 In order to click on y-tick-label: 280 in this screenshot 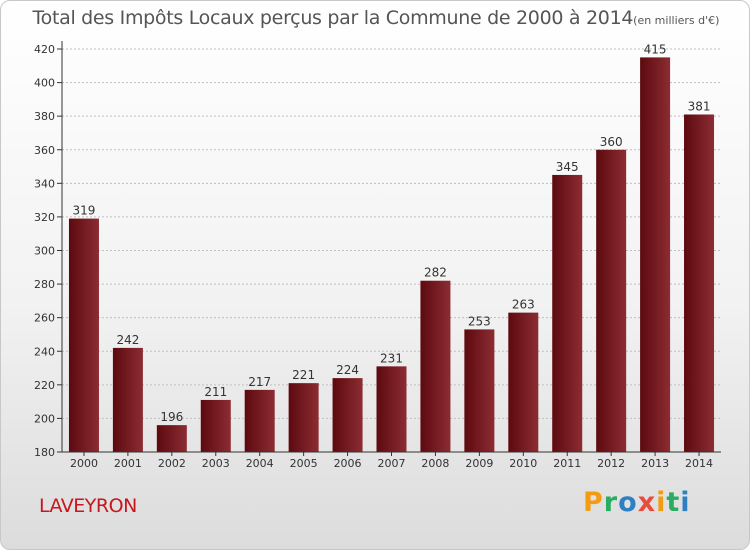, I will do `click(44, 284)`.